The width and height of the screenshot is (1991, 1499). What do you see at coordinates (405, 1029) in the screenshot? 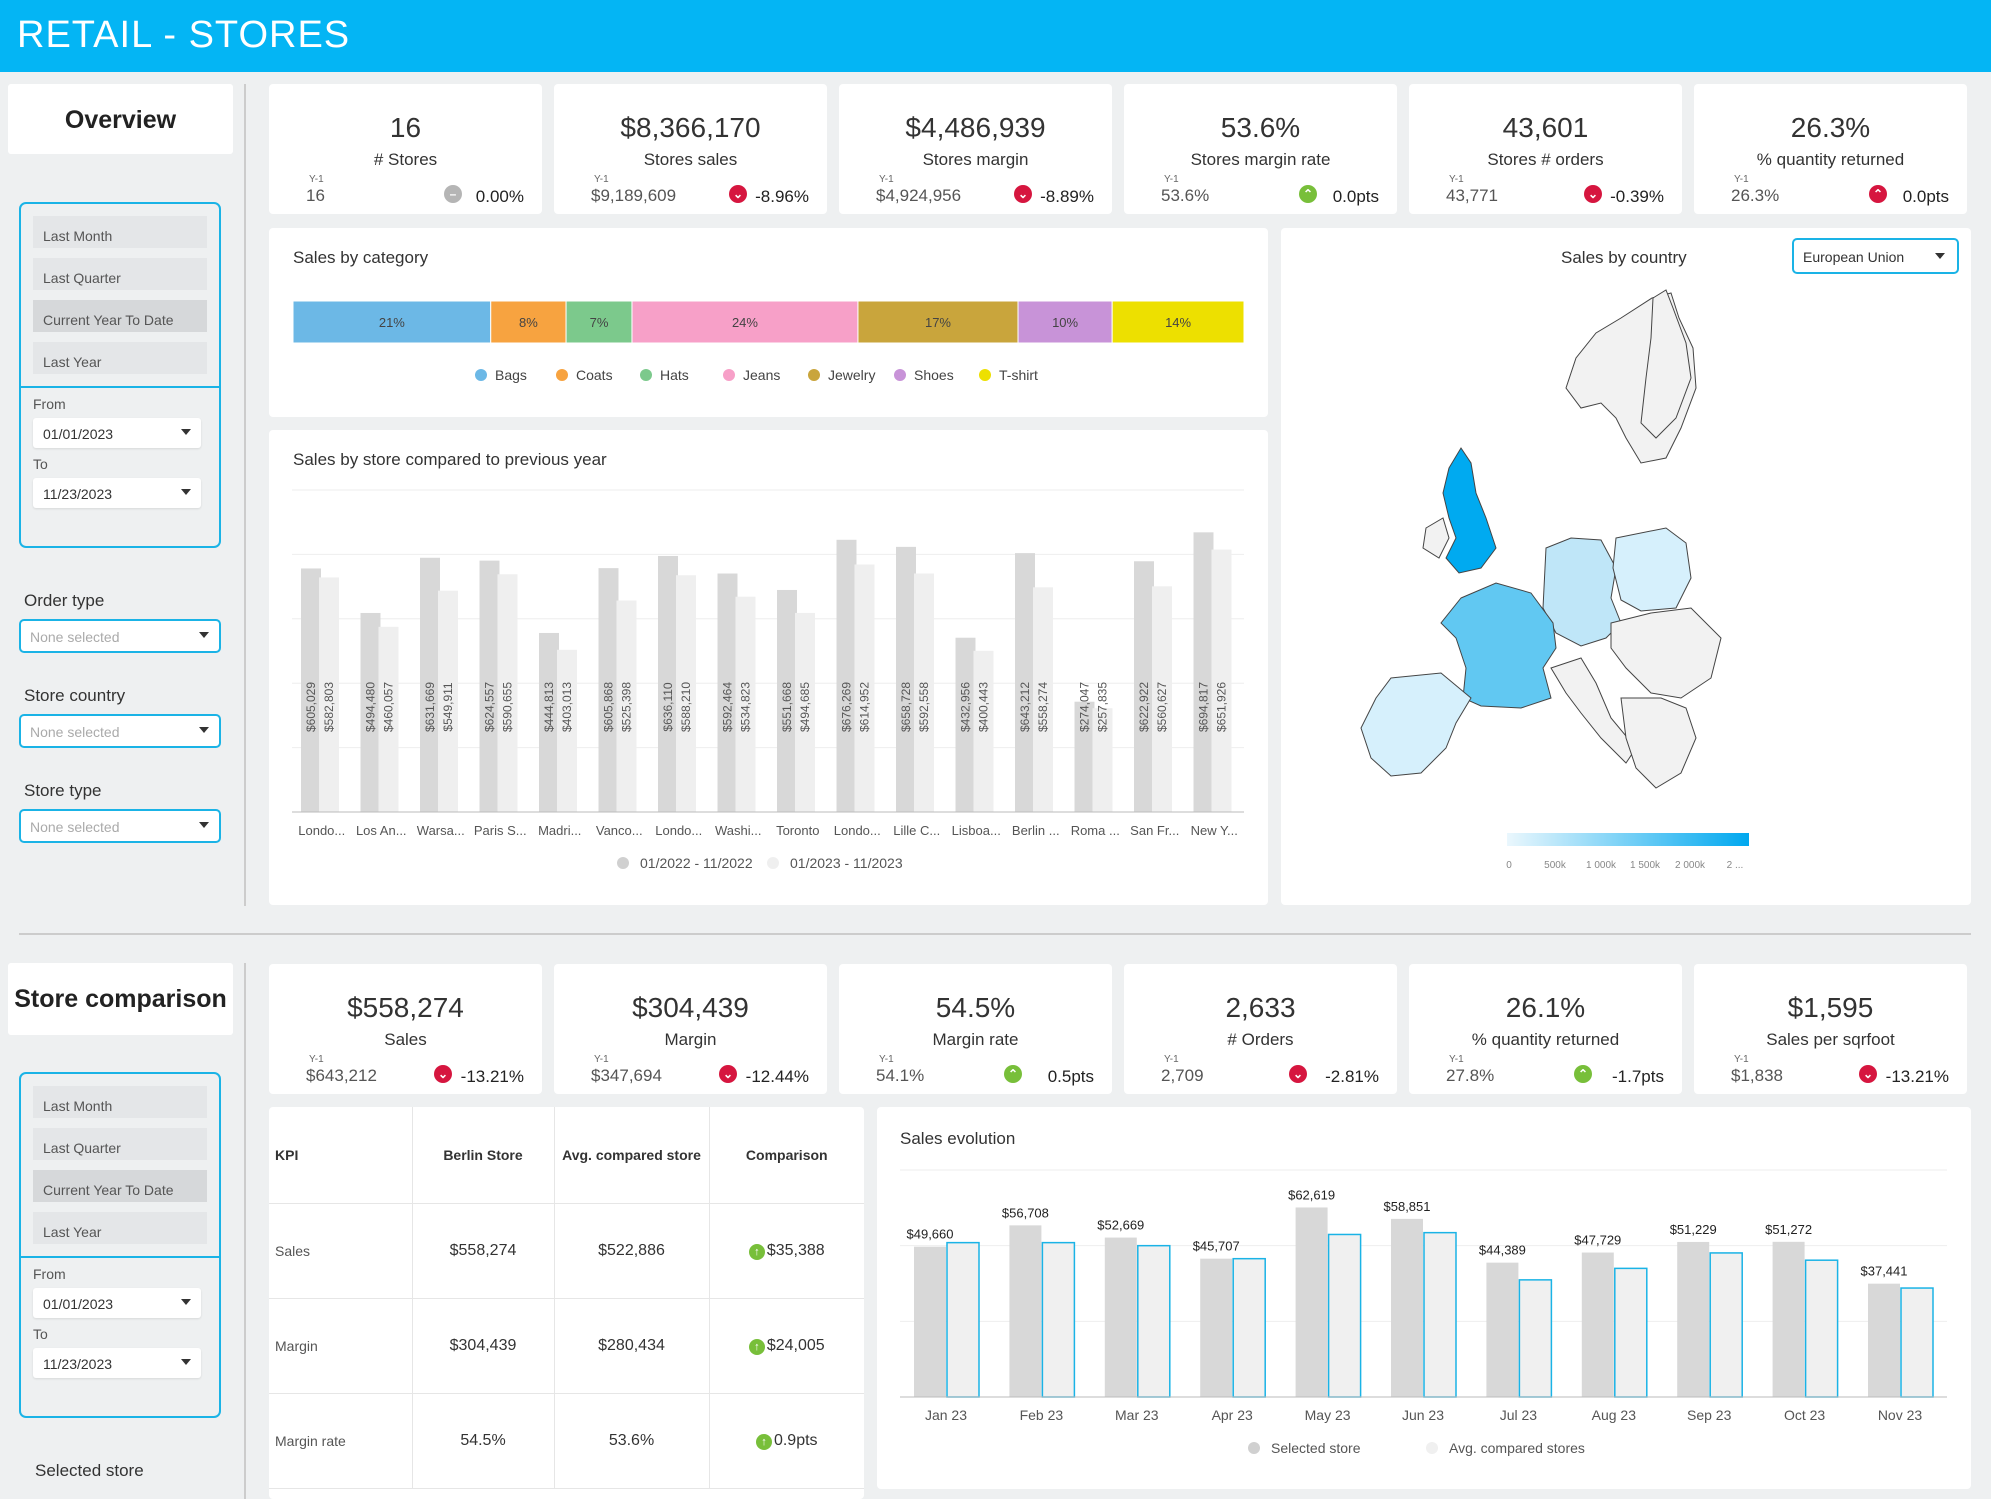
I see `kpi-card: $558,274 Sales Y-1 $643,212 ⌄ -13.21%` at bounding box center [405, 1029].